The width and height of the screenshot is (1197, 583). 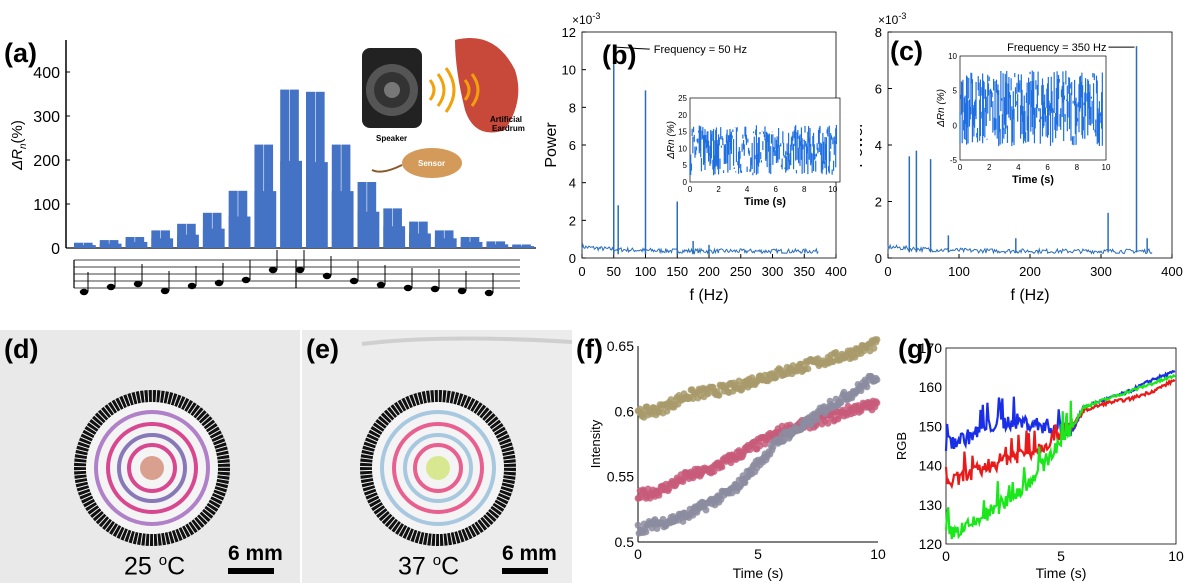 I want to click on panel-d: (d) 25 oC 6 mm, so click(x=150, y=456).